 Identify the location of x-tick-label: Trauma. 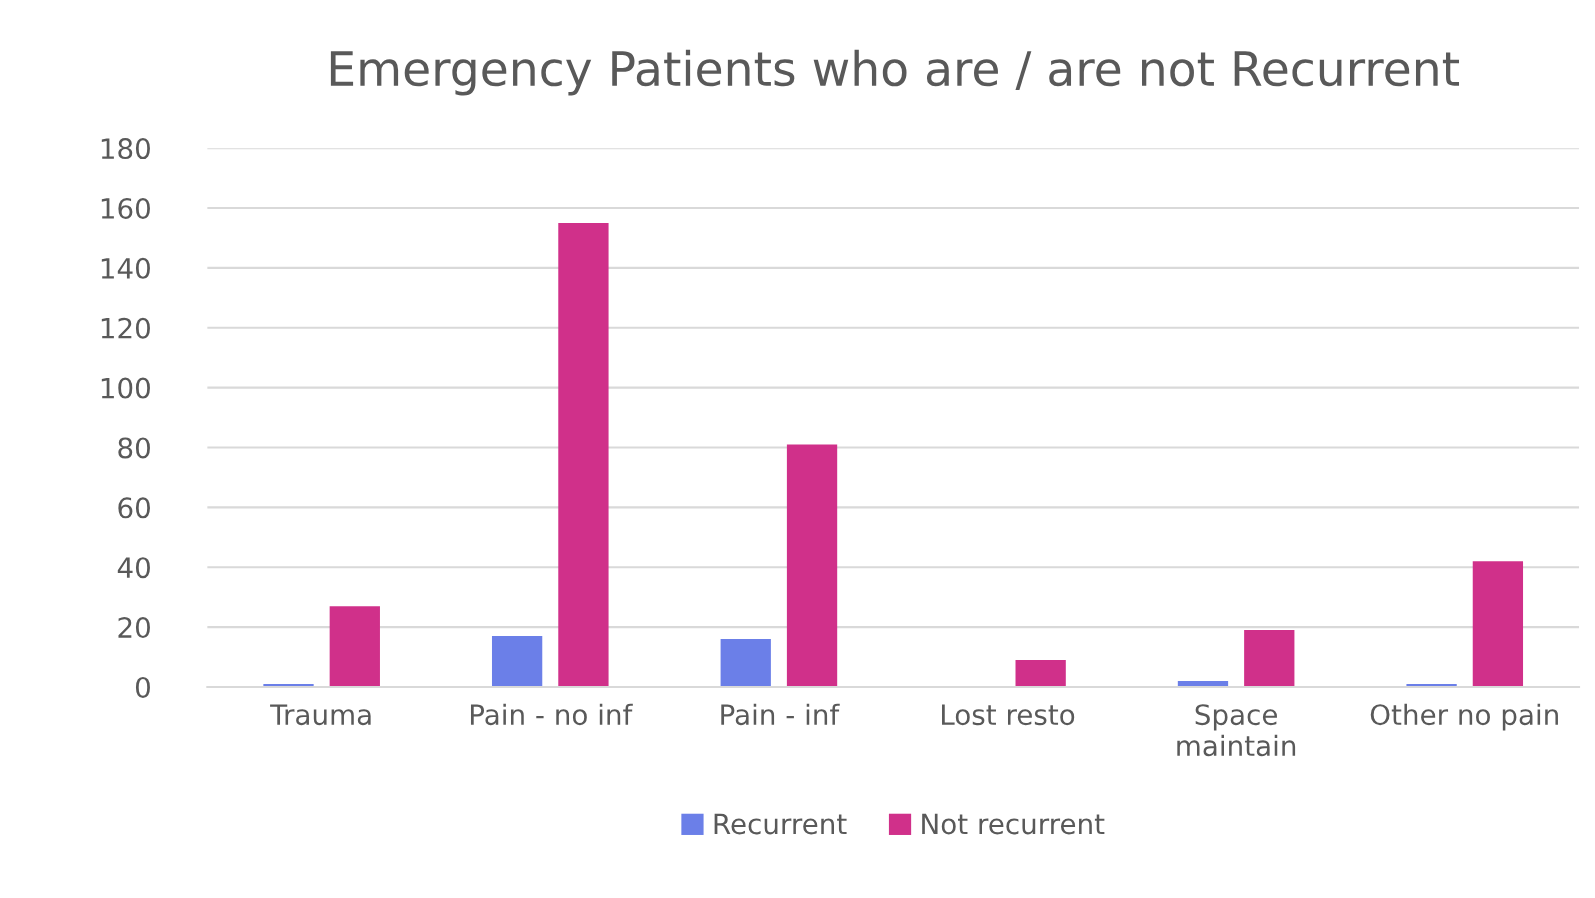
(320, 715).